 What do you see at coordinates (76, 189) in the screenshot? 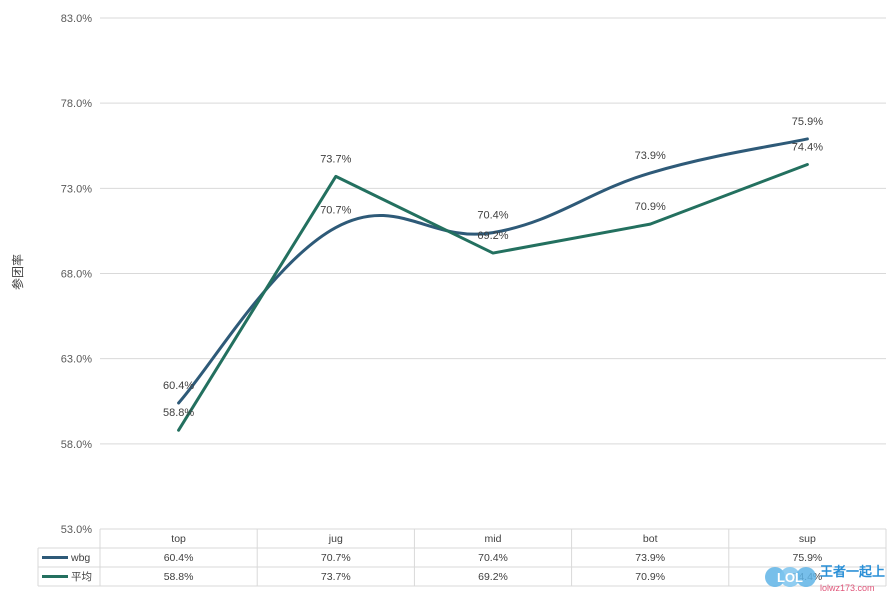
I see `y-tick-label: 73.0%` at bounding box center [76, 189].